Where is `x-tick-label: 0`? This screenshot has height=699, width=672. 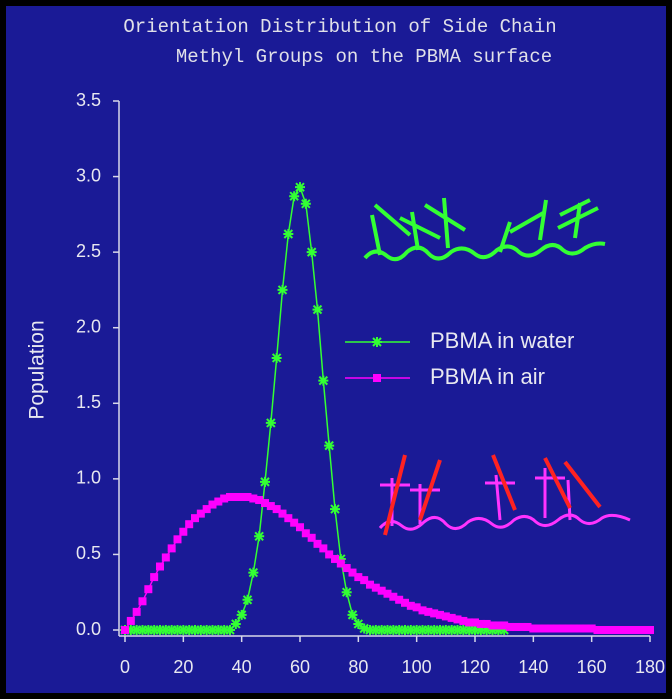 x-tick-label: 0 is located at coordinates (125, 667).